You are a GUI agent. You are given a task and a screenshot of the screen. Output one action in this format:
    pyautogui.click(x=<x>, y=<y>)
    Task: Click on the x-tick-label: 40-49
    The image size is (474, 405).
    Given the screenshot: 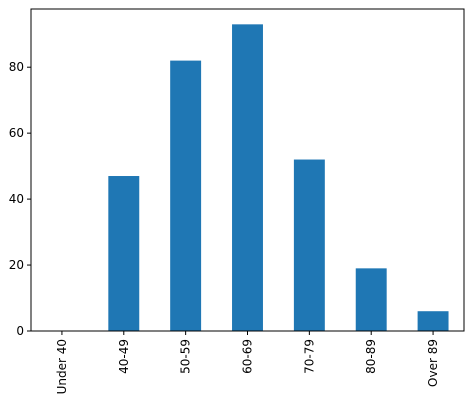 What is the action you would take?
    pyautogui.click(x=124, y=356)
    